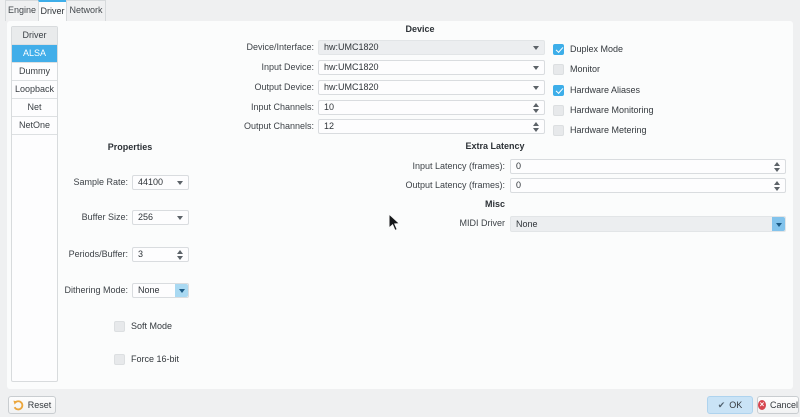 The height and width of the screenshot is (417, 800). Describe the element at coordinates (160, 254) in the screenshot. I see `periods-buffer-spinbox: 3` at that location.